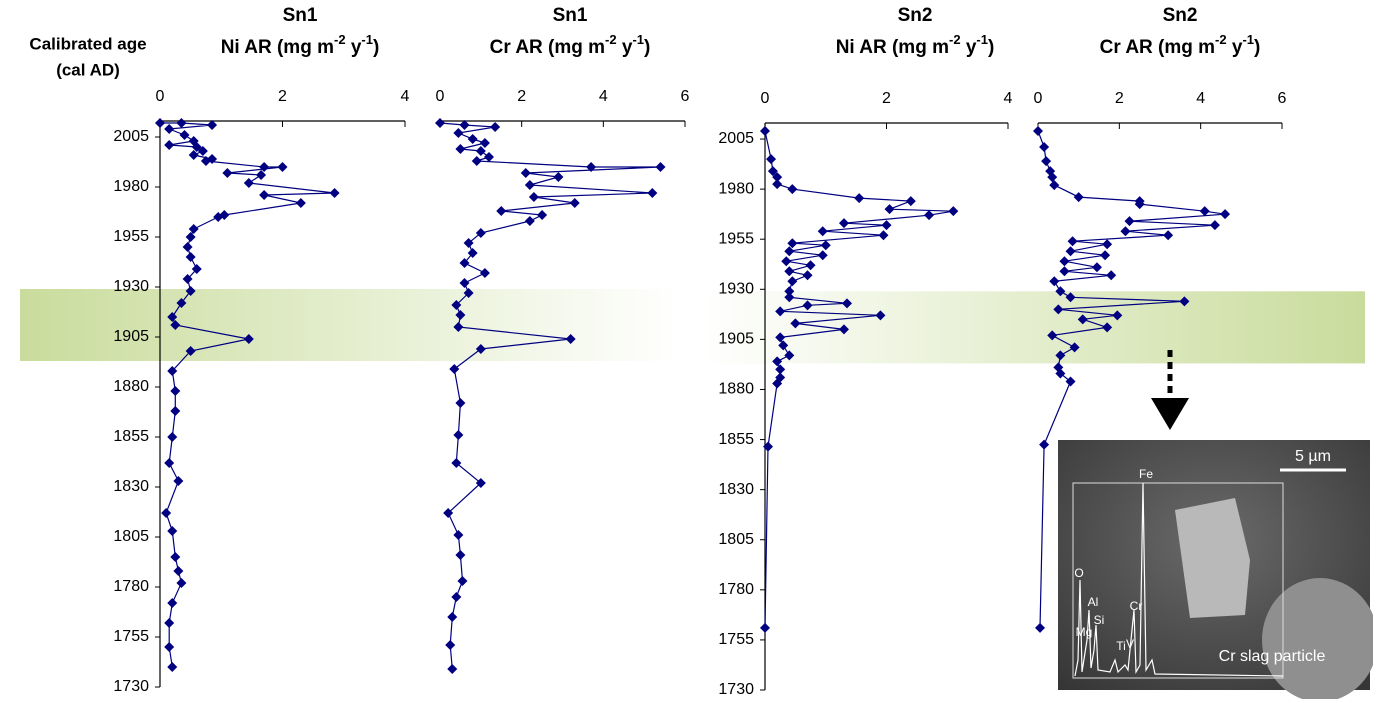  I want to click on peak-label: Ti, so click(1121, 646).